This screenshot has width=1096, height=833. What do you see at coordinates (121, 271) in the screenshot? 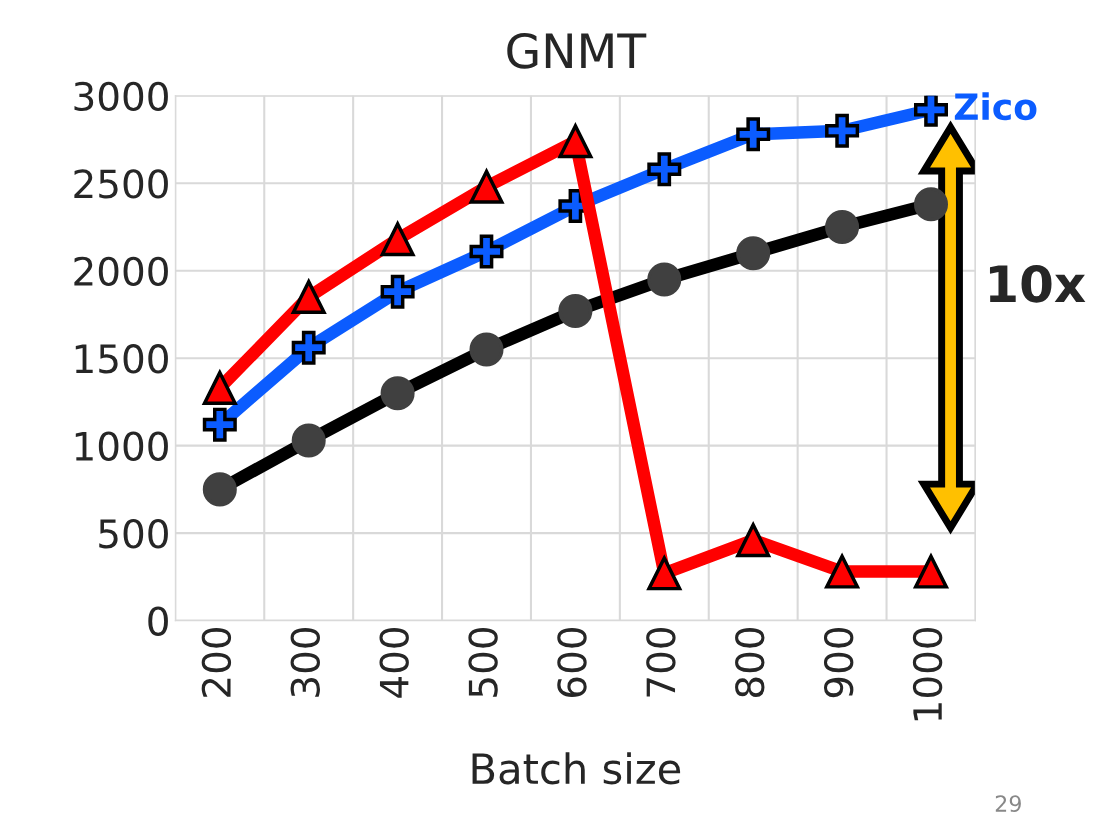
I see `y-tick-label: 2000` at bounding box center [121, 271].